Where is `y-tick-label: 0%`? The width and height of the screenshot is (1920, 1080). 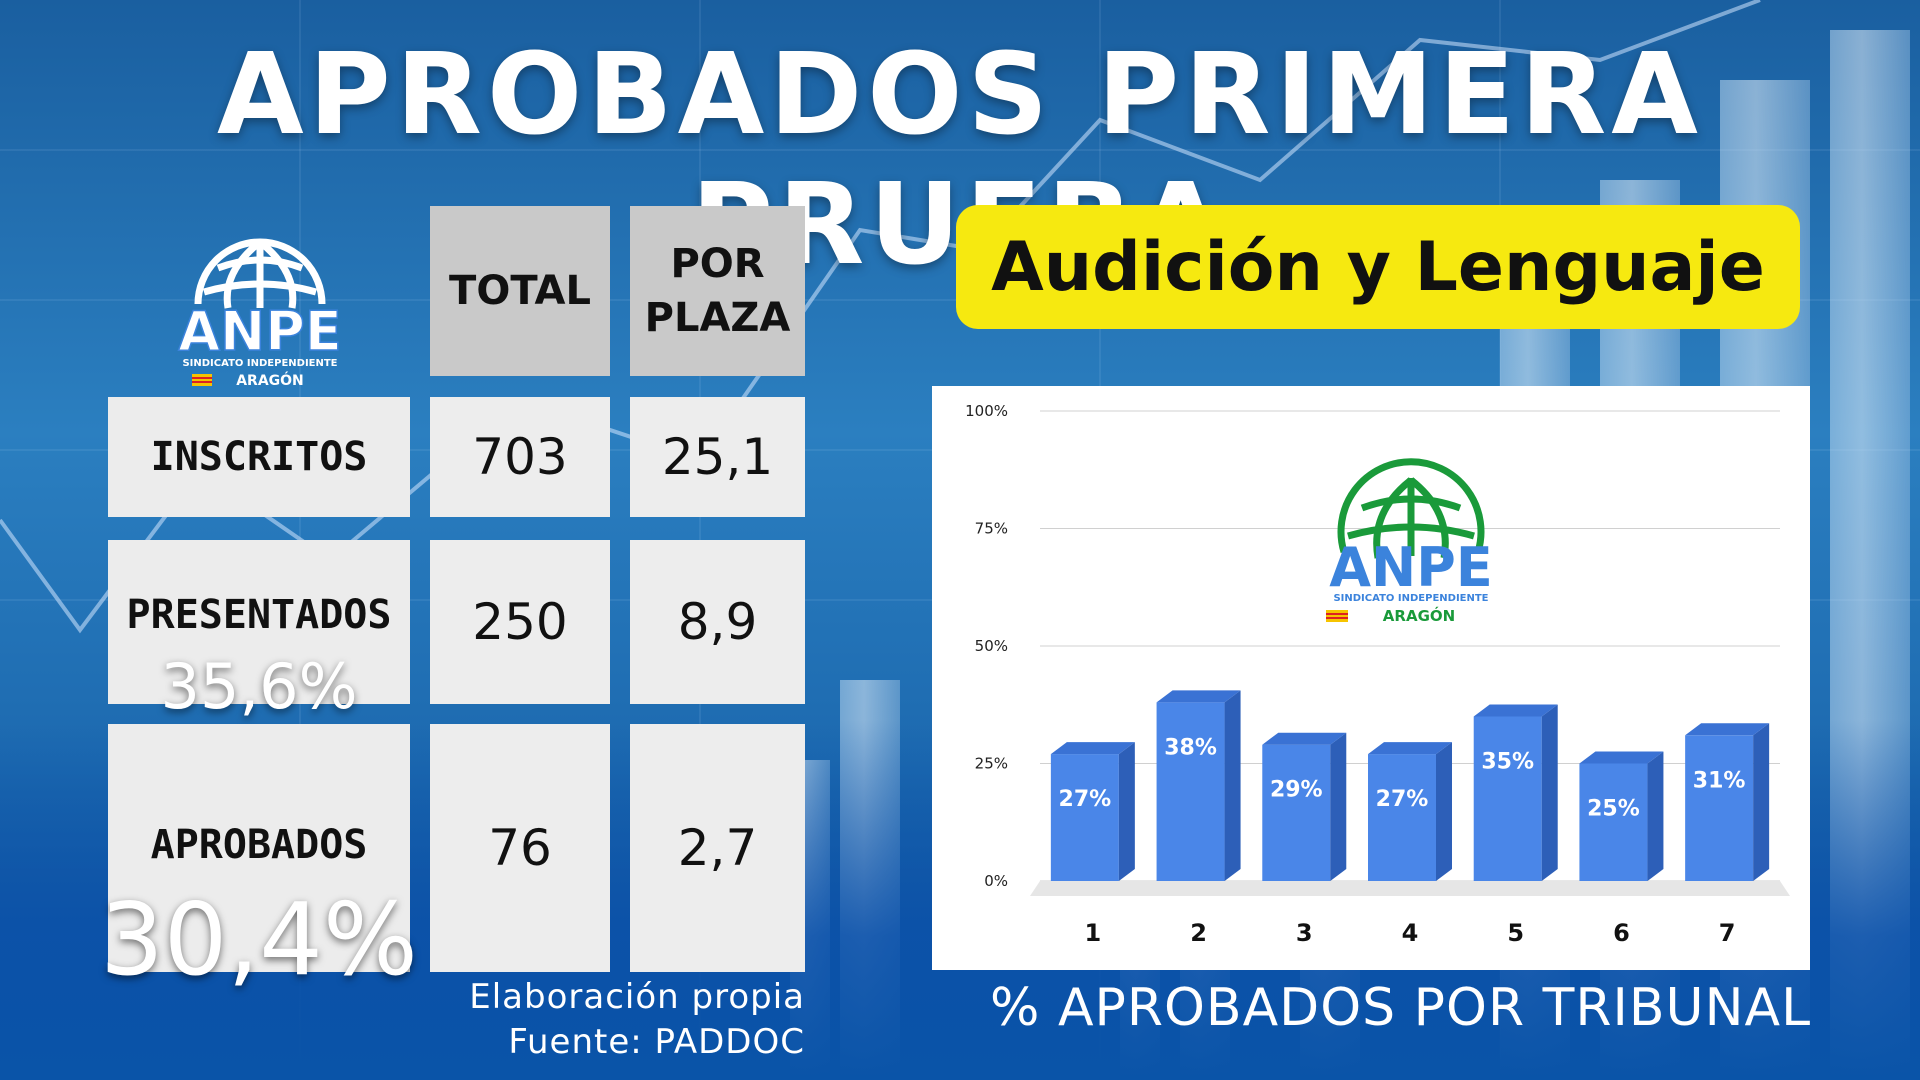 y-tick-label: 0% is located at coordinates (996, 881).